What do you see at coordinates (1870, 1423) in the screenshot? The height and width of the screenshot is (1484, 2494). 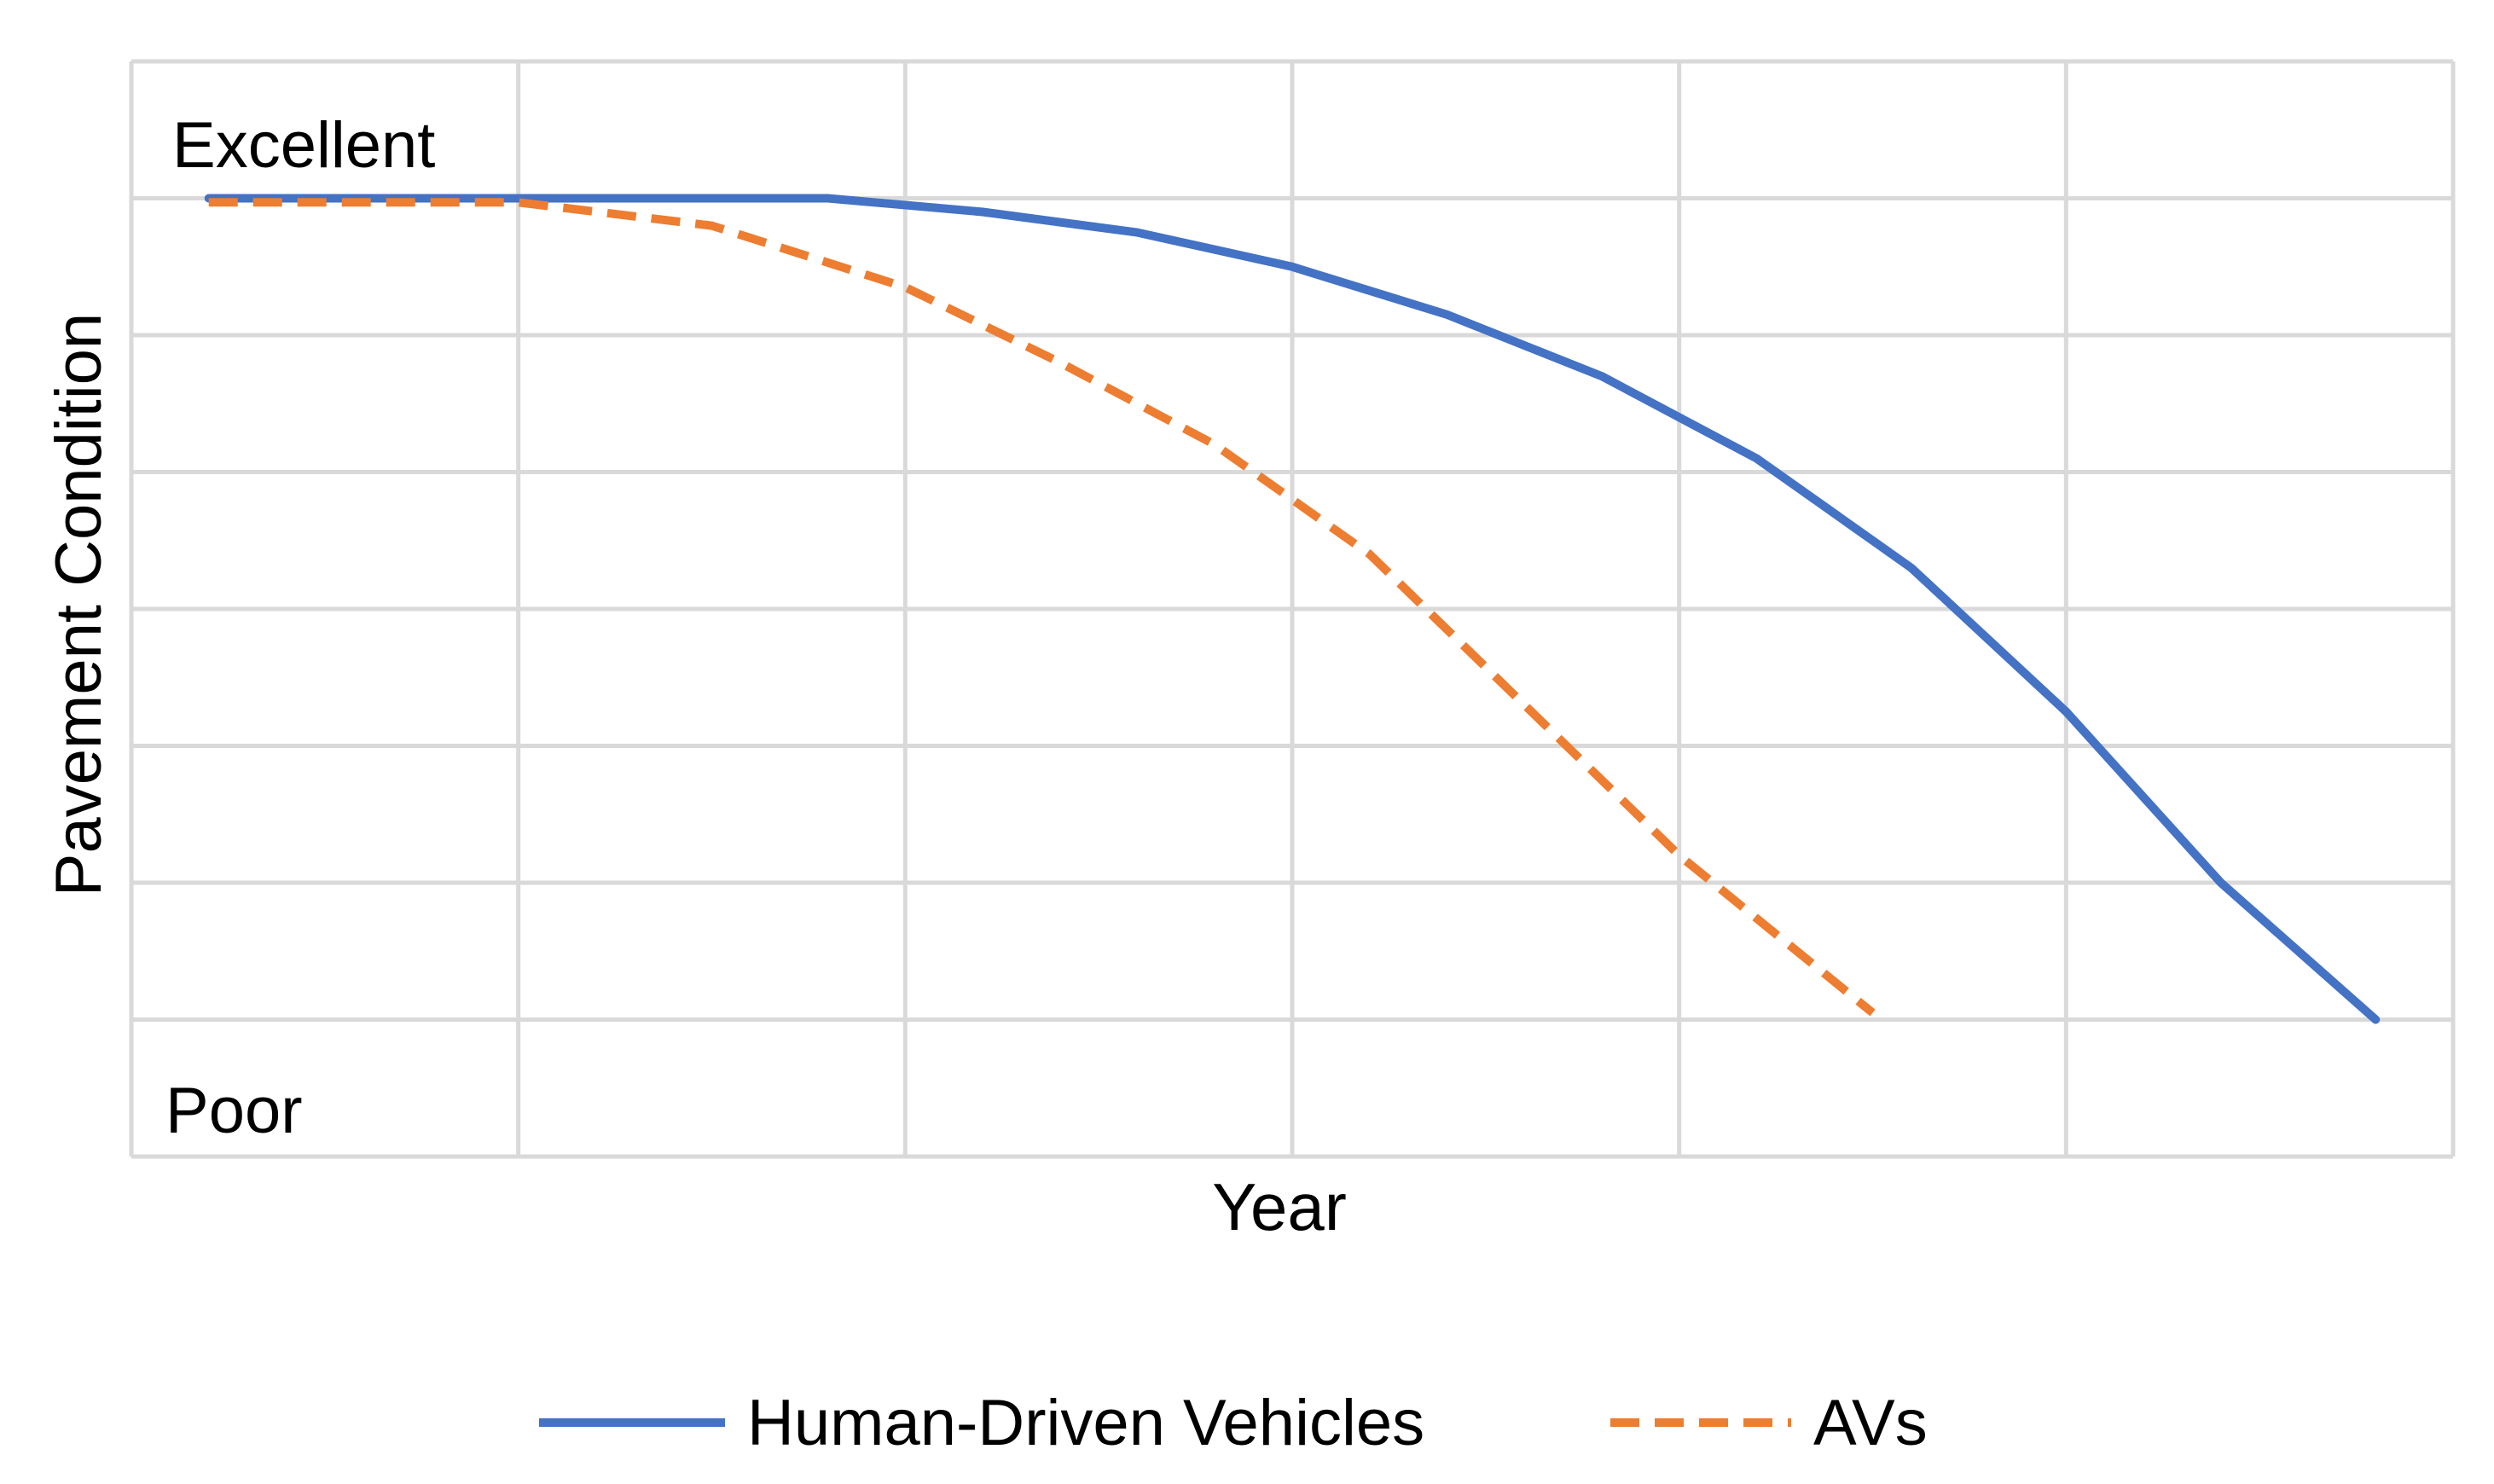 I see `legend-label-avs: AVs` at bounding box center [1870, 1423].